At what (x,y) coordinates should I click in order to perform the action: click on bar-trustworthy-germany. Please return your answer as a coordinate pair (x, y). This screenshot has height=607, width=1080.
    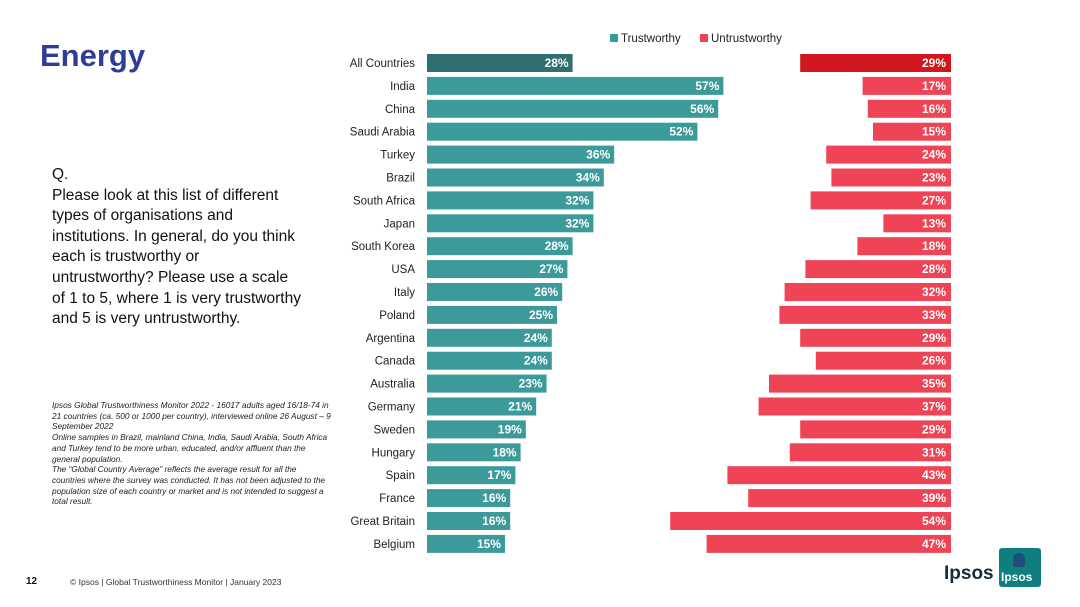
    Looking at the image, I should click on (482, 406).